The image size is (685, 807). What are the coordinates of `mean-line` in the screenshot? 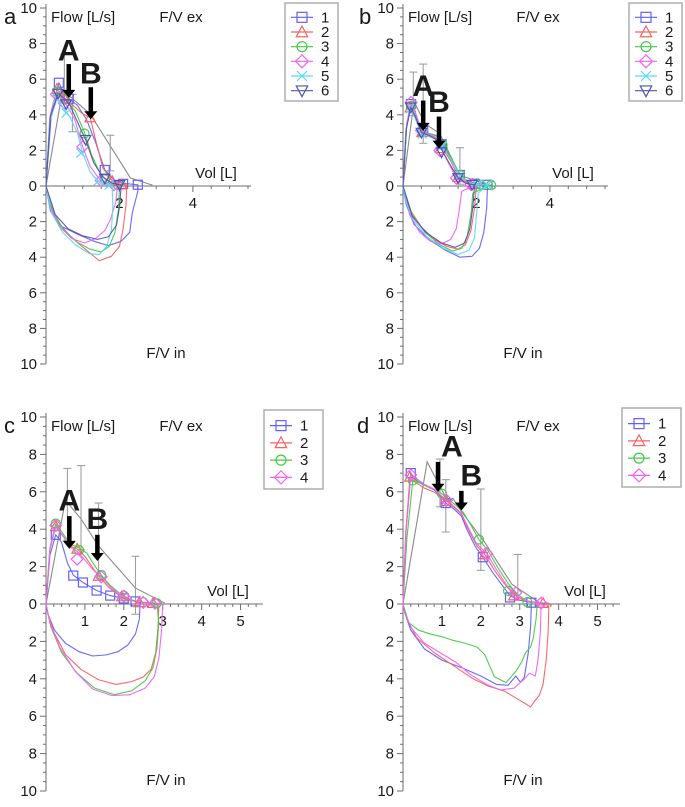 It's located at (99, 138).